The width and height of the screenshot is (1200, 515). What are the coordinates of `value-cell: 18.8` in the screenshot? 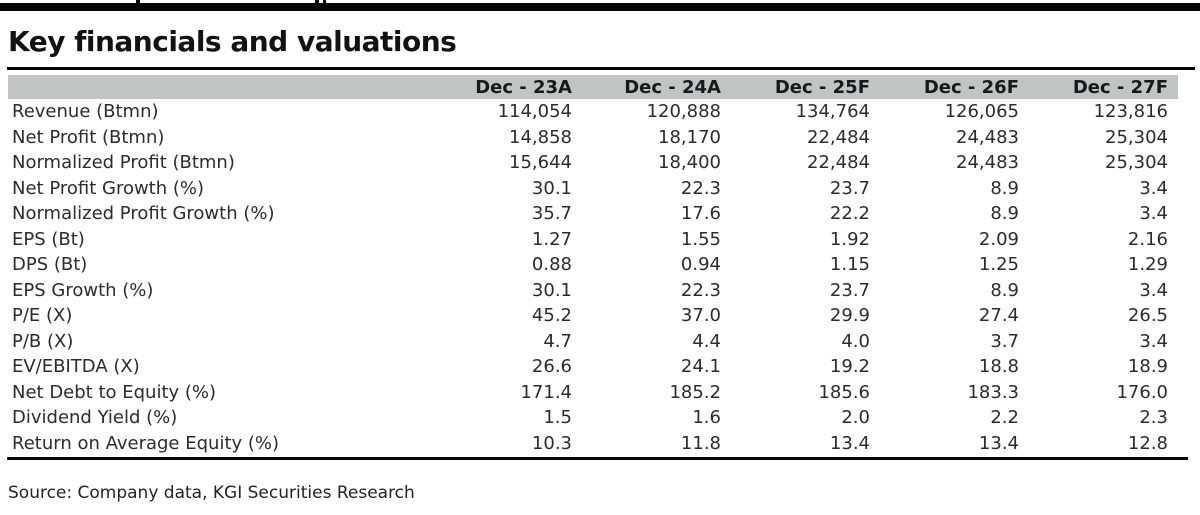 It's located at (998, 367).